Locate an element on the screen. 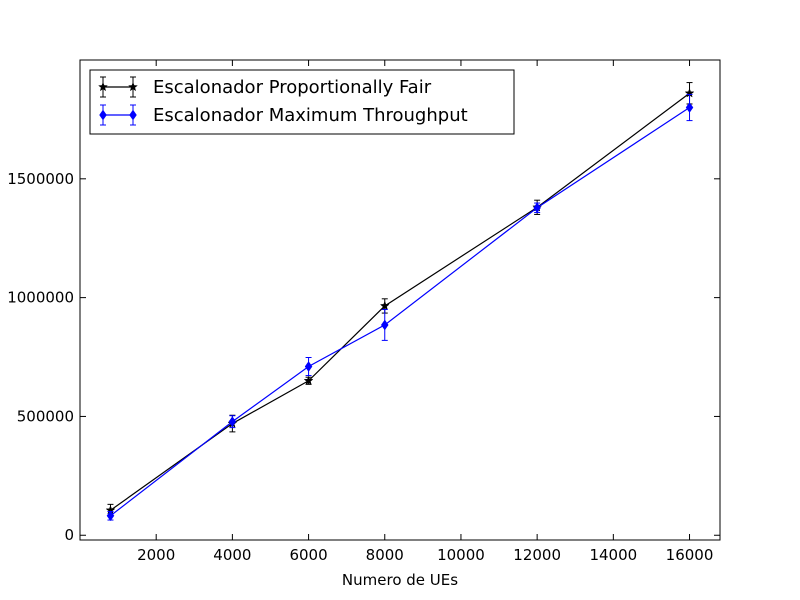 The image size is (800, 600). x-tick-label-10000: 10000 is located at coordinates (461, 555).